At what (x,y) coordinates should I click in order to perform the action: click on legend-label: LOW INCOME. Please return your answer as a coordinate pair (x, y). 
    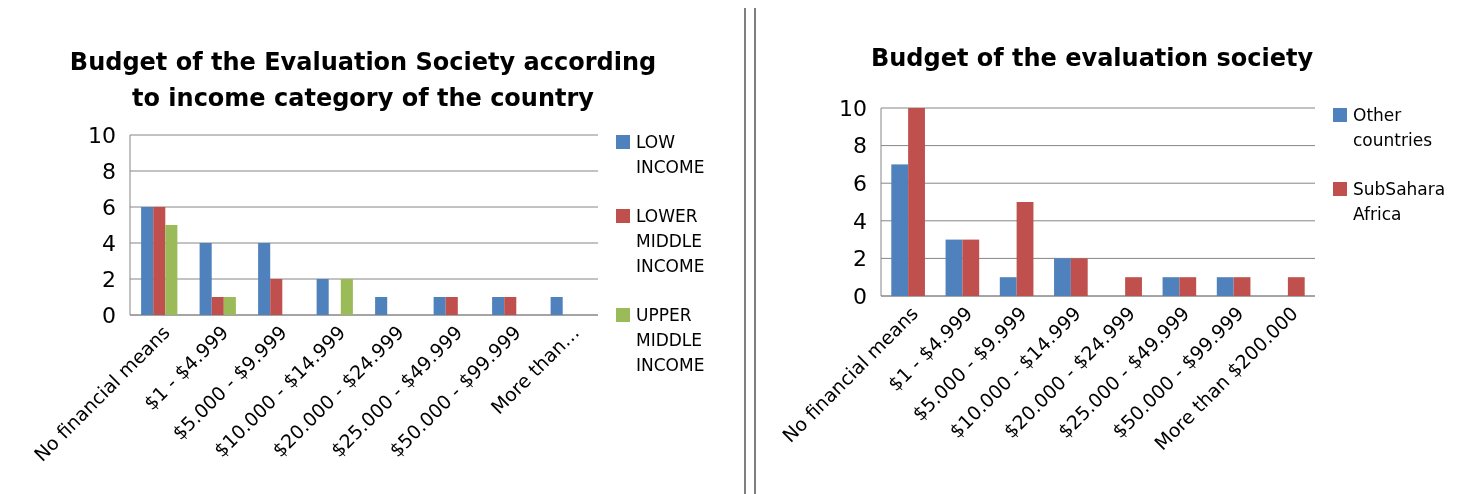
    Looking at the image, I should click on (670, 154).